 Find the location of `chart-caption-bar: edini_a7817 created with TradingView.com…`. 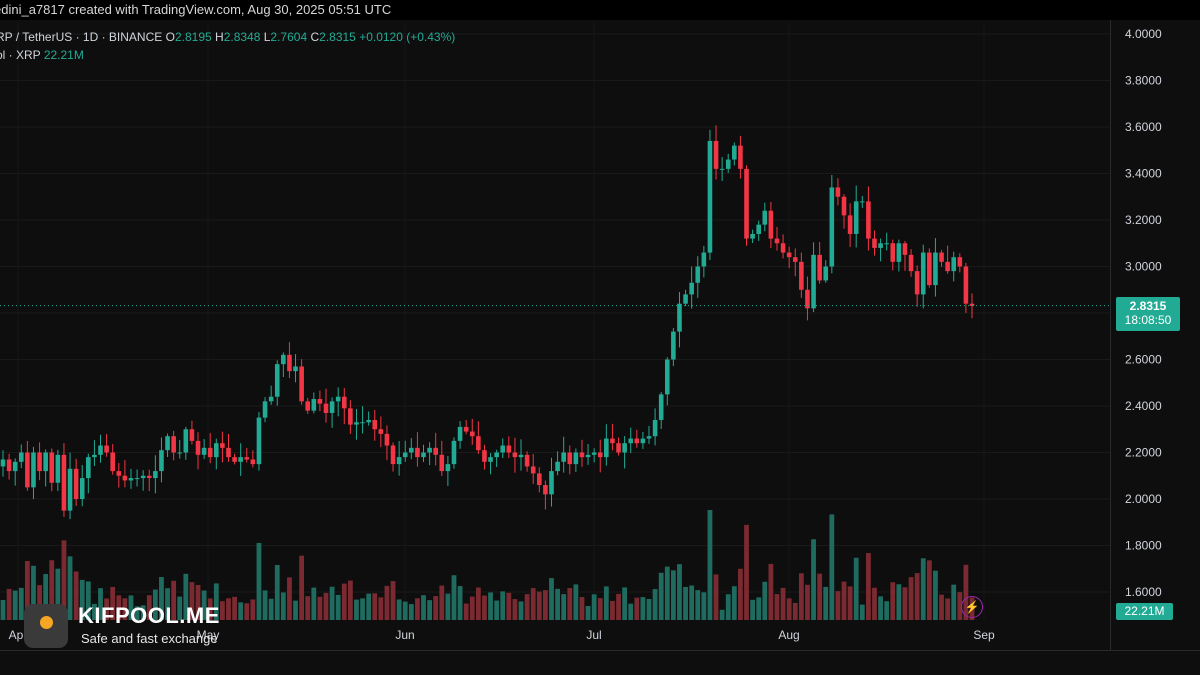

chart-caption-bar: edini_a7817 created with TradingView.com… is located at coordinates (600, 10).